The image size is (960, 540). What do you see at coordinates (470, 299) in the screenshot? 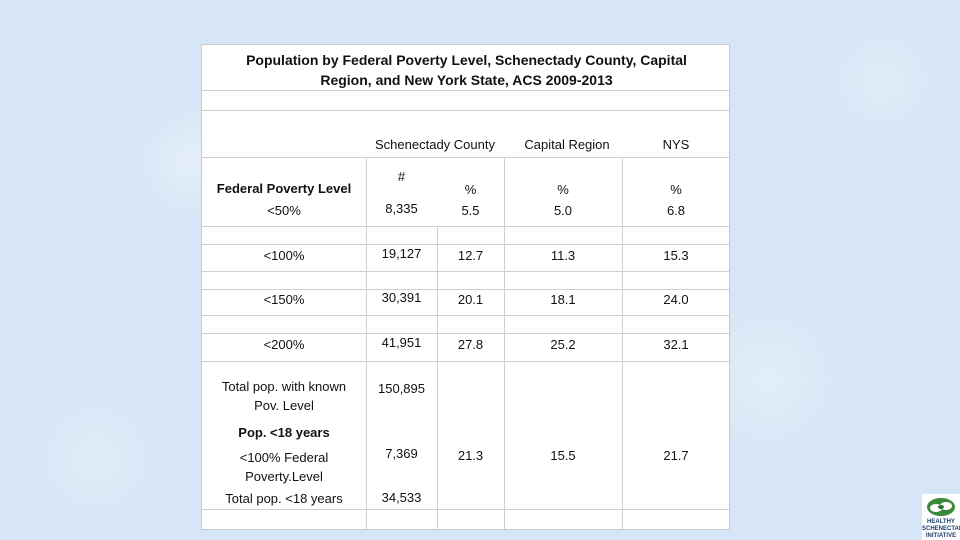
I see `row-sc-pct: 20.1` at bounding box center [470, 299].